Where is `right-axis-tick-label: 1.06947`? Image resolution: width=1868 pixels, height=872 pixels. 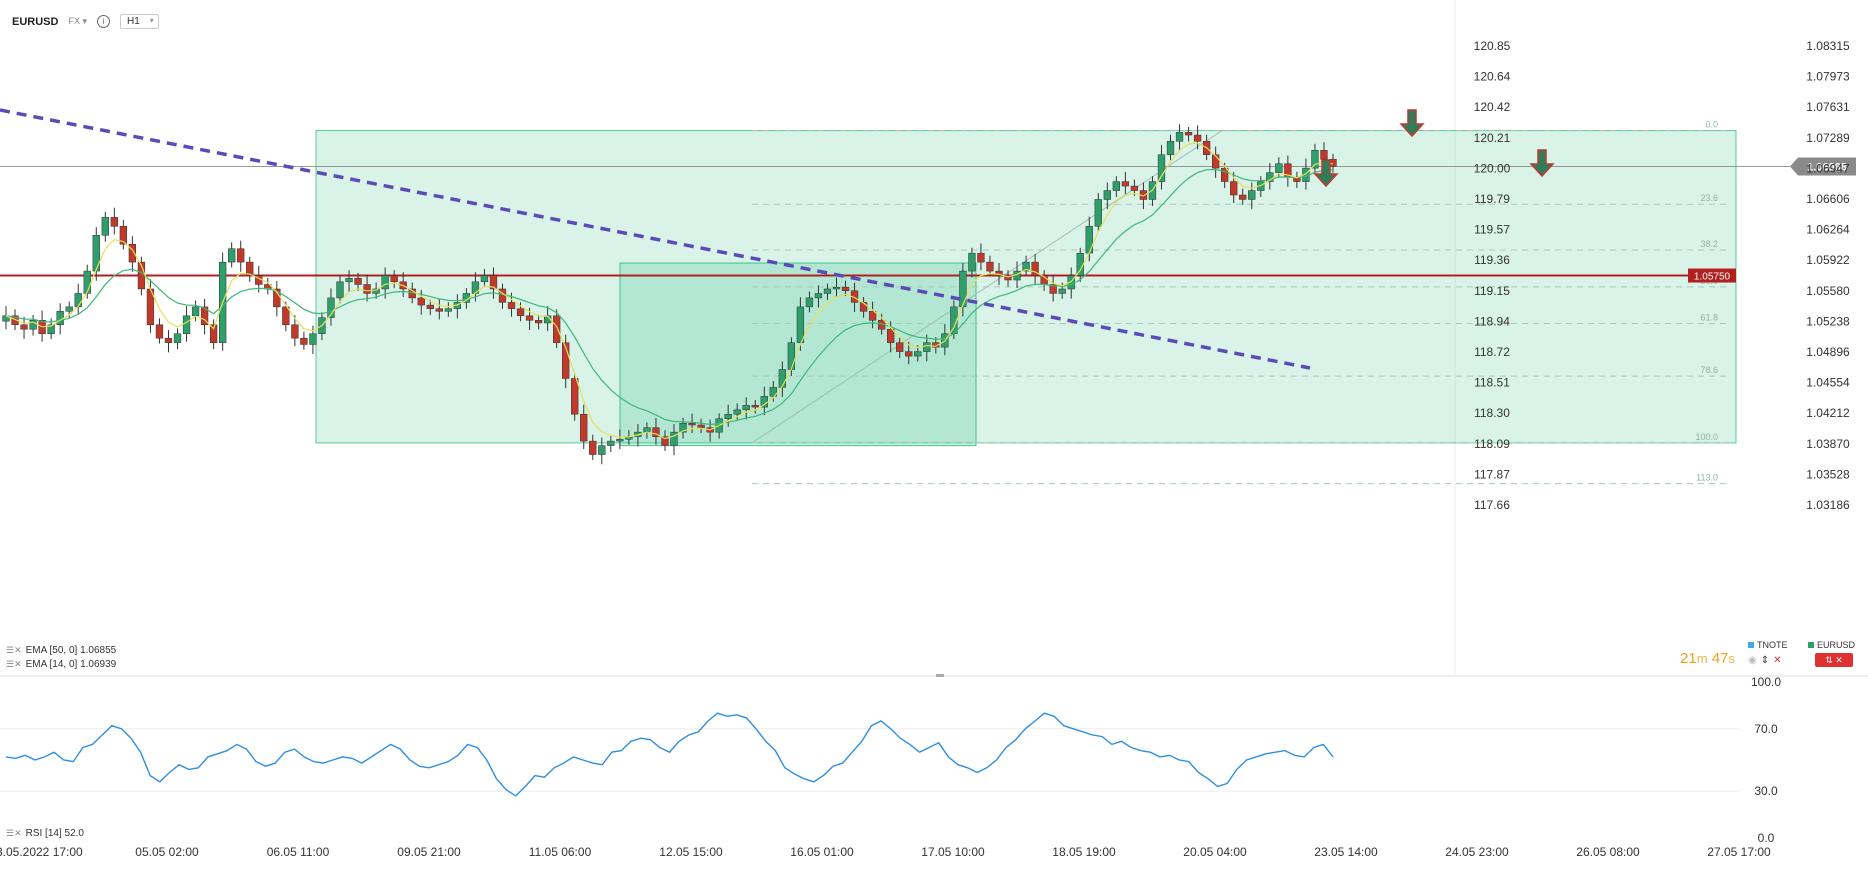
right-axis-tick-label: 1.06947 is located at coordinates (1828, 168).